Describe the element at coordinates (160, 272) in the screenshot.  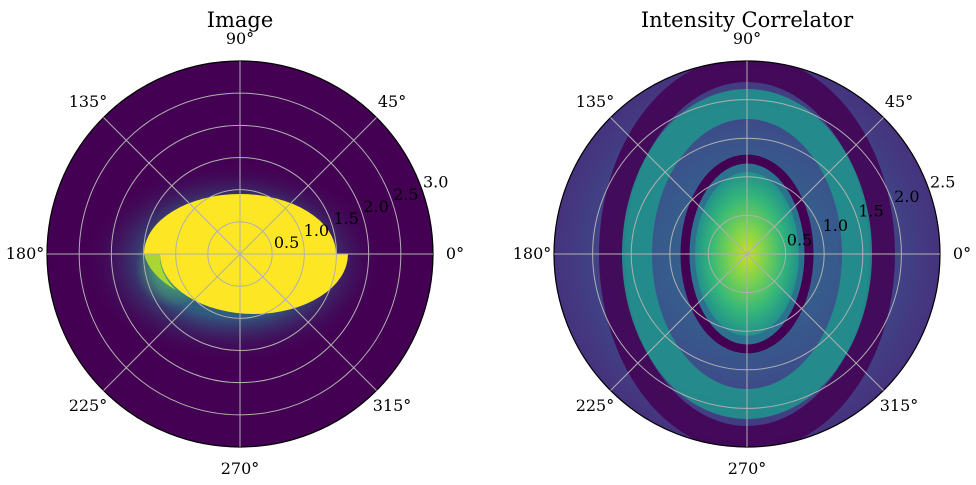
I see `saturated-edge` at that location.